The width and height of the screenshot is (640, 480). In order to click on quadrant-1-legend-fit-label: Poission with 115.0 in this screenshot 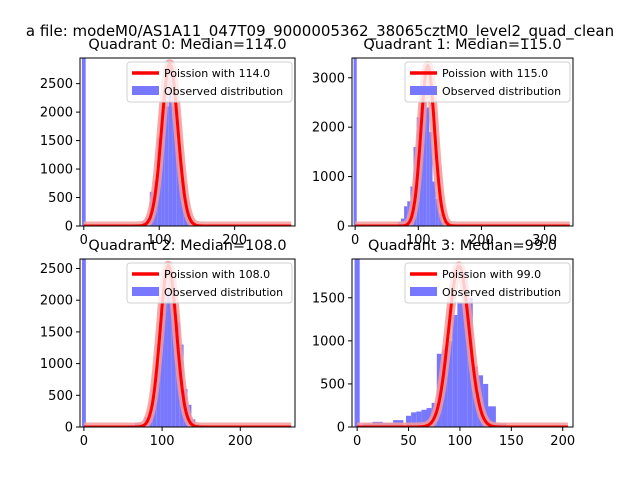, I will do `click(495, 73)`.